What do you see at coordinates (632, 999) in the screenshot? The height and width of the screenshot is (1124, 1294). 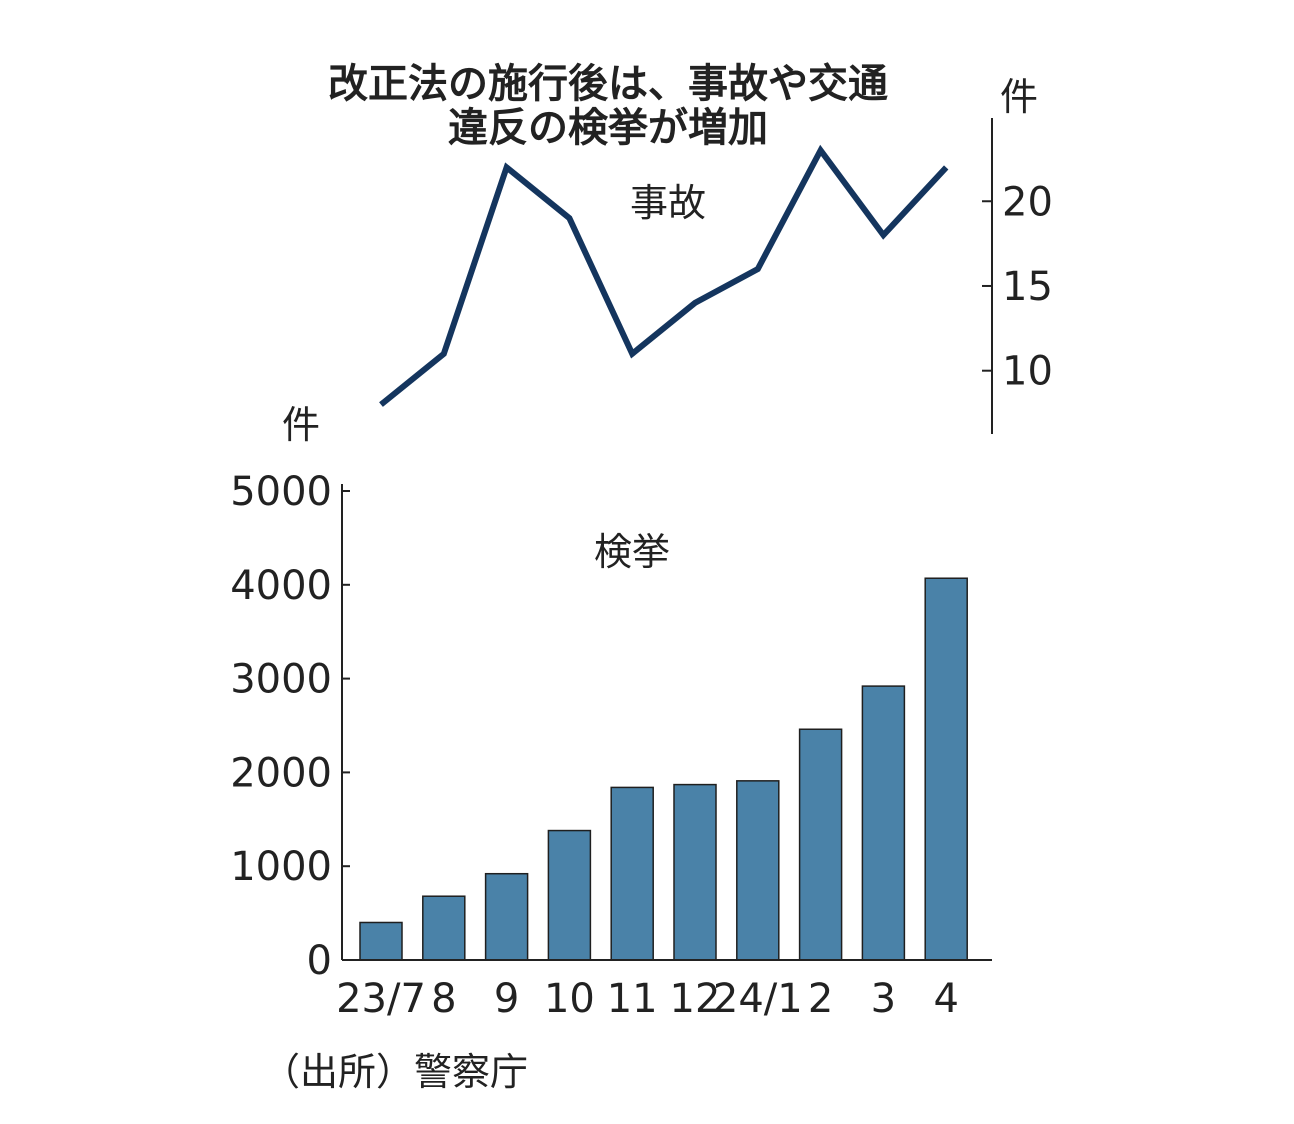 I see `x-tick-label: 11` at bounding box center [632, 999].